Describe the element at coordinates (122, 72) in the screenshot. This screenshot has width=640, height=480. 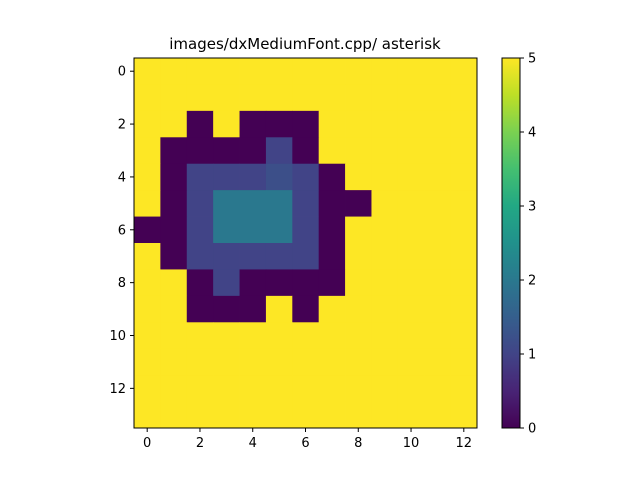
I see `y-tick-label: 0` at that location.